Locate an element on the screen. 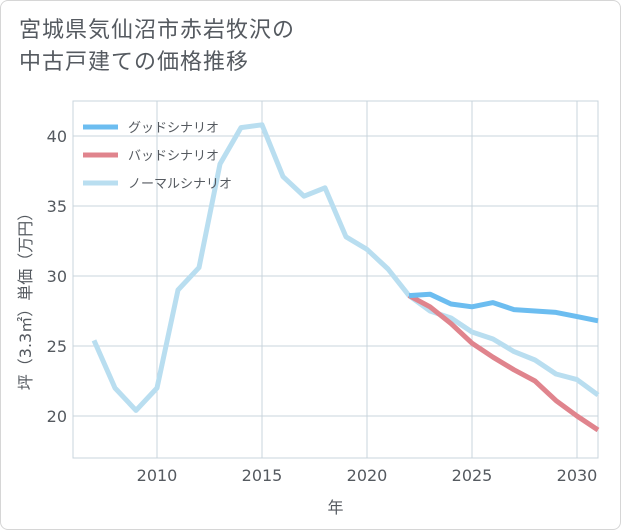 Image resolution: width=621 pixels, height=530 pixels. legend-label: グッドシナリオ is located at coordinates (173, 128).